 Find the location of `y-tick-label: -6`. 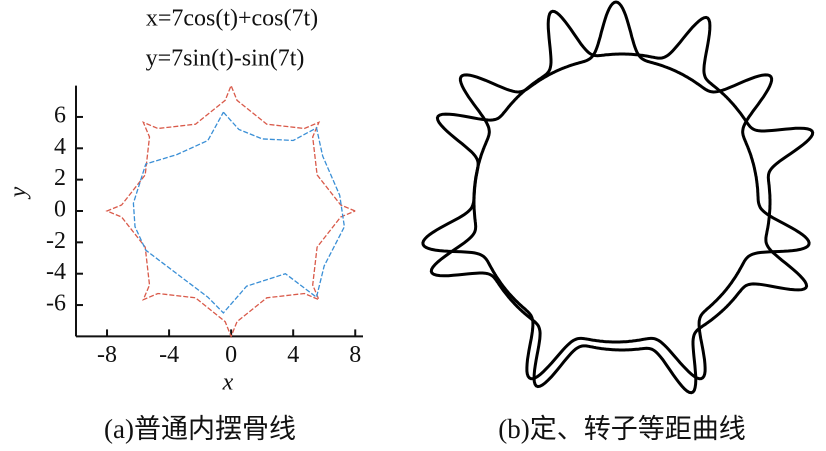

y-tick-label: -6 is located at coordinates (56, 304).